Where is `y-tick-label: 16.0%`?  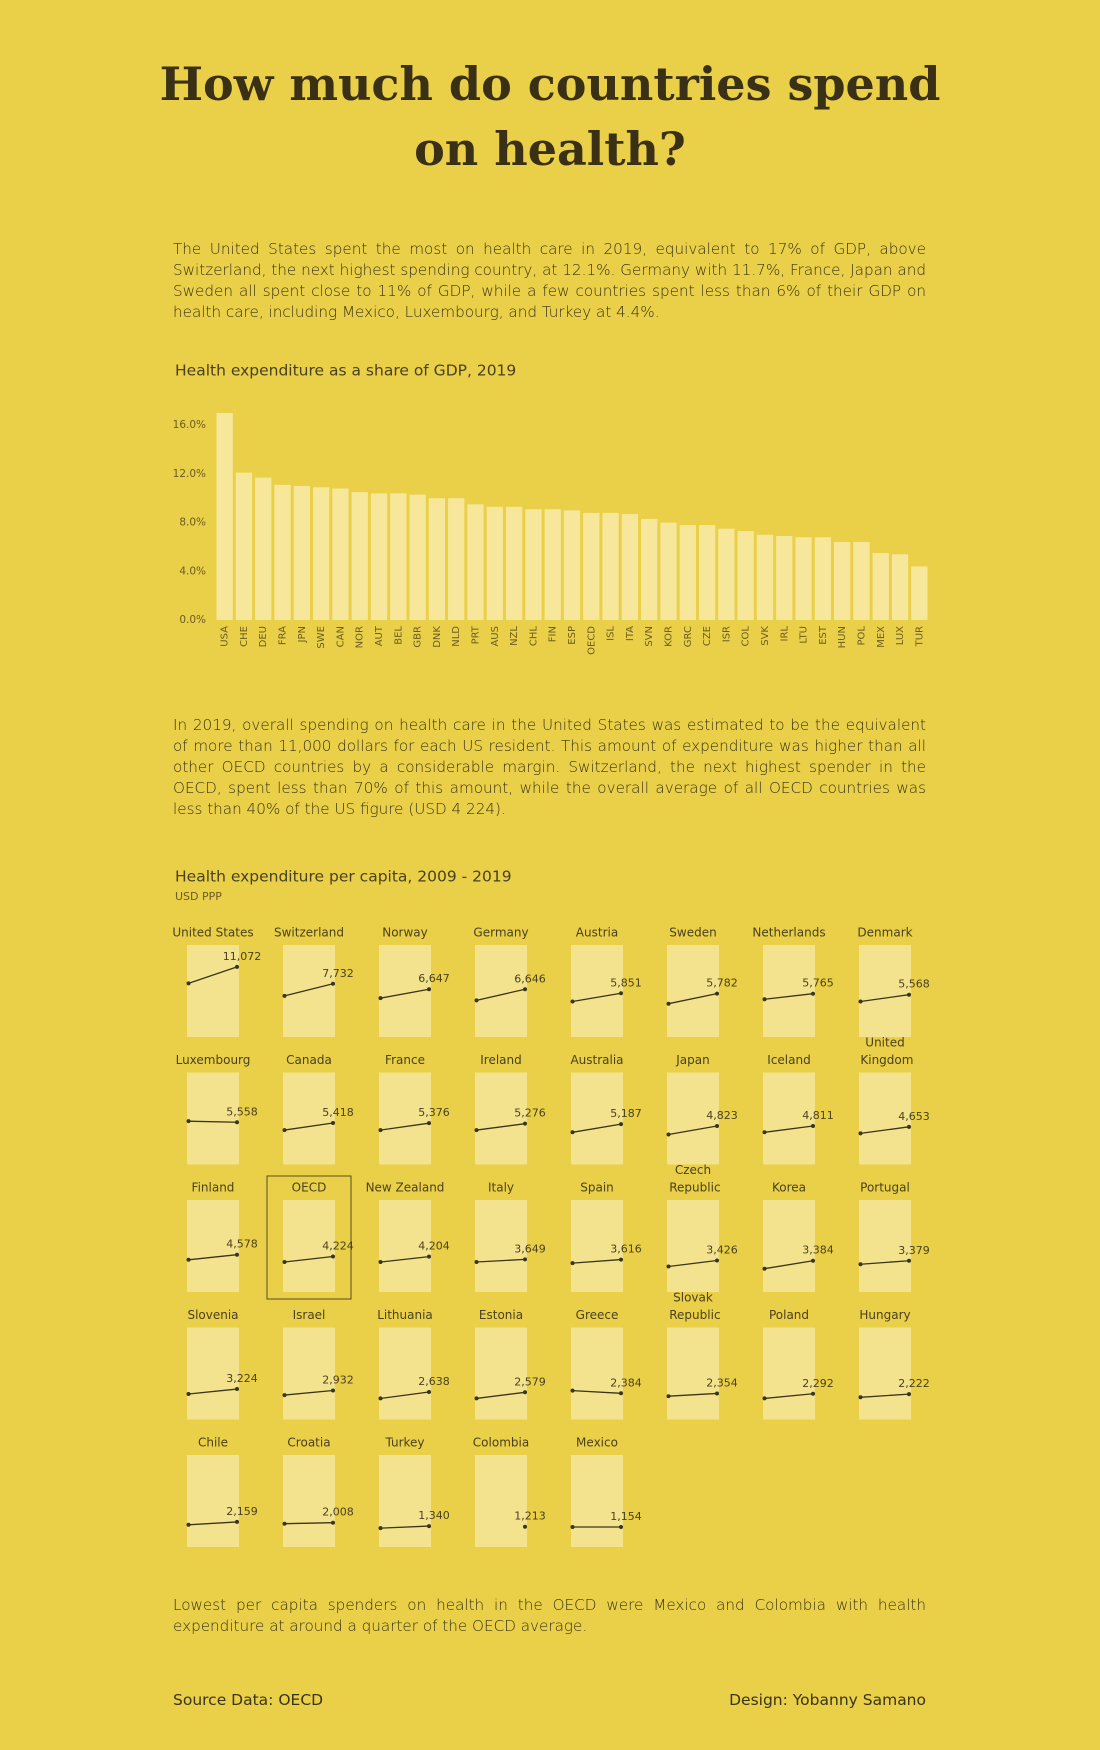
y-tick-label: 16.0% is located at coordinates (189, 425).